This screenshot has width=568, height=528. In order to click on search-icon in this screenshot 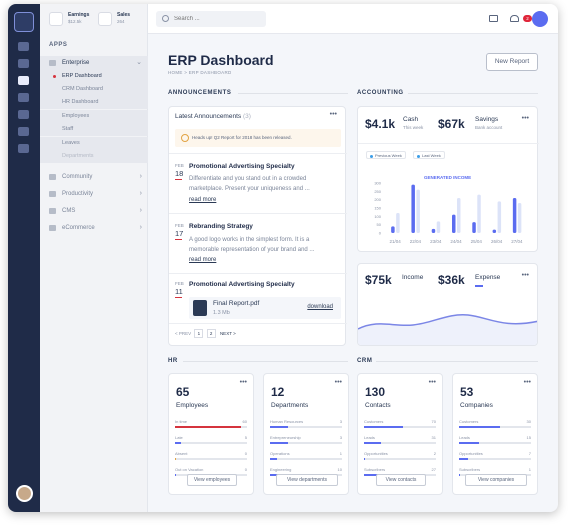, I will do `click(165, 18)`.